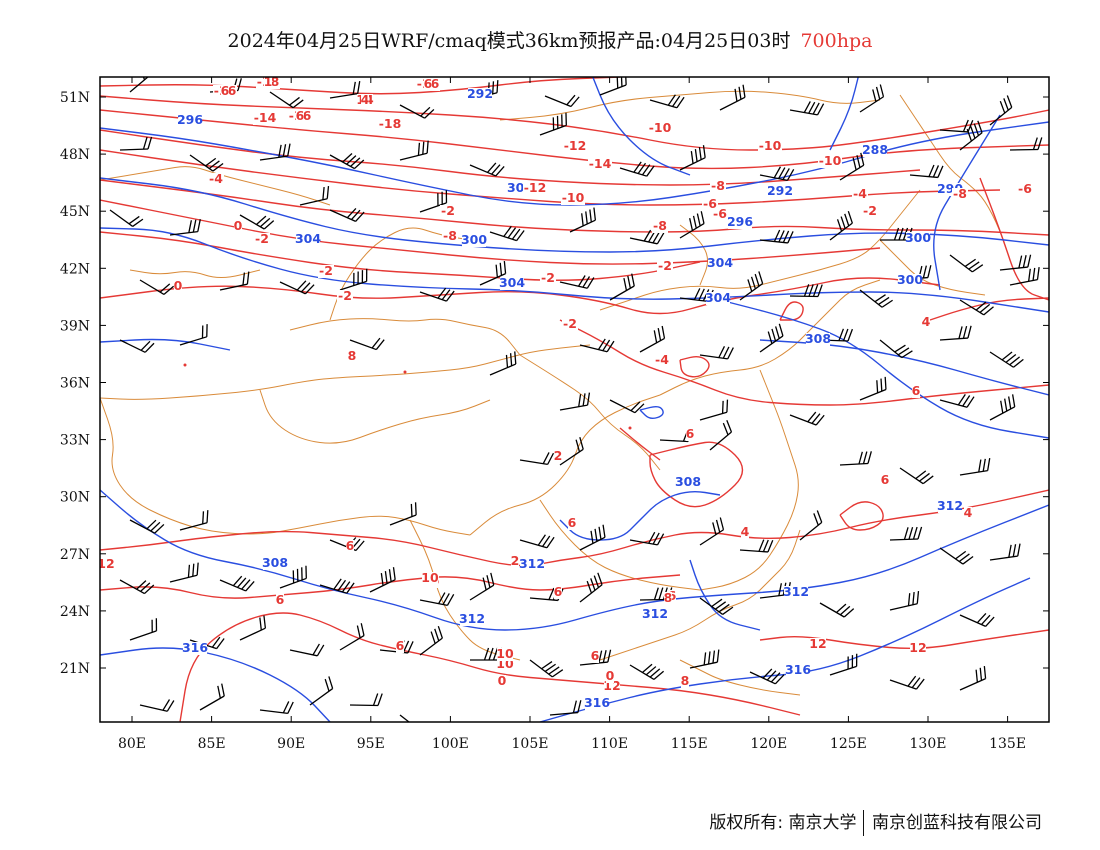  Describe the element at coordinates (75, 612) in the screenshot. I see `lat-tick-label: 24N` at that location.